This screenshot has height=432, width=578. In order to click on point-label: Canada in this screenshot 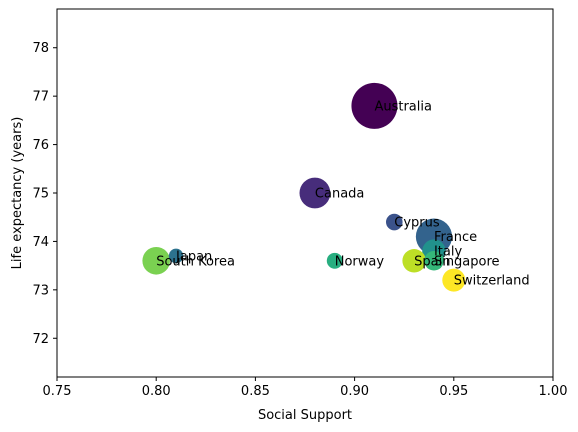, I will do `click(339, 194)`.